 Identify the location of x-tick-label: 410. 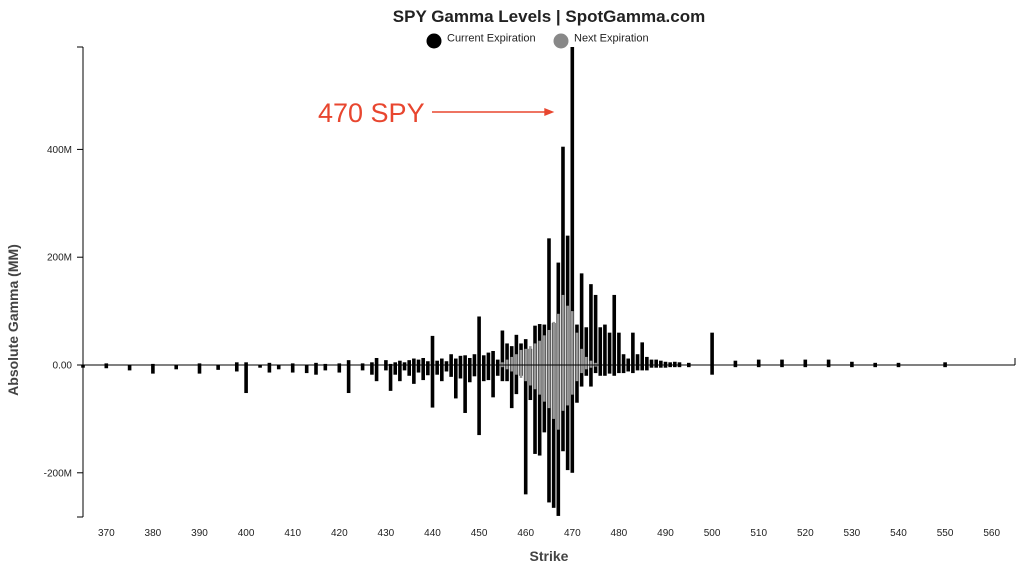
(292, 533).